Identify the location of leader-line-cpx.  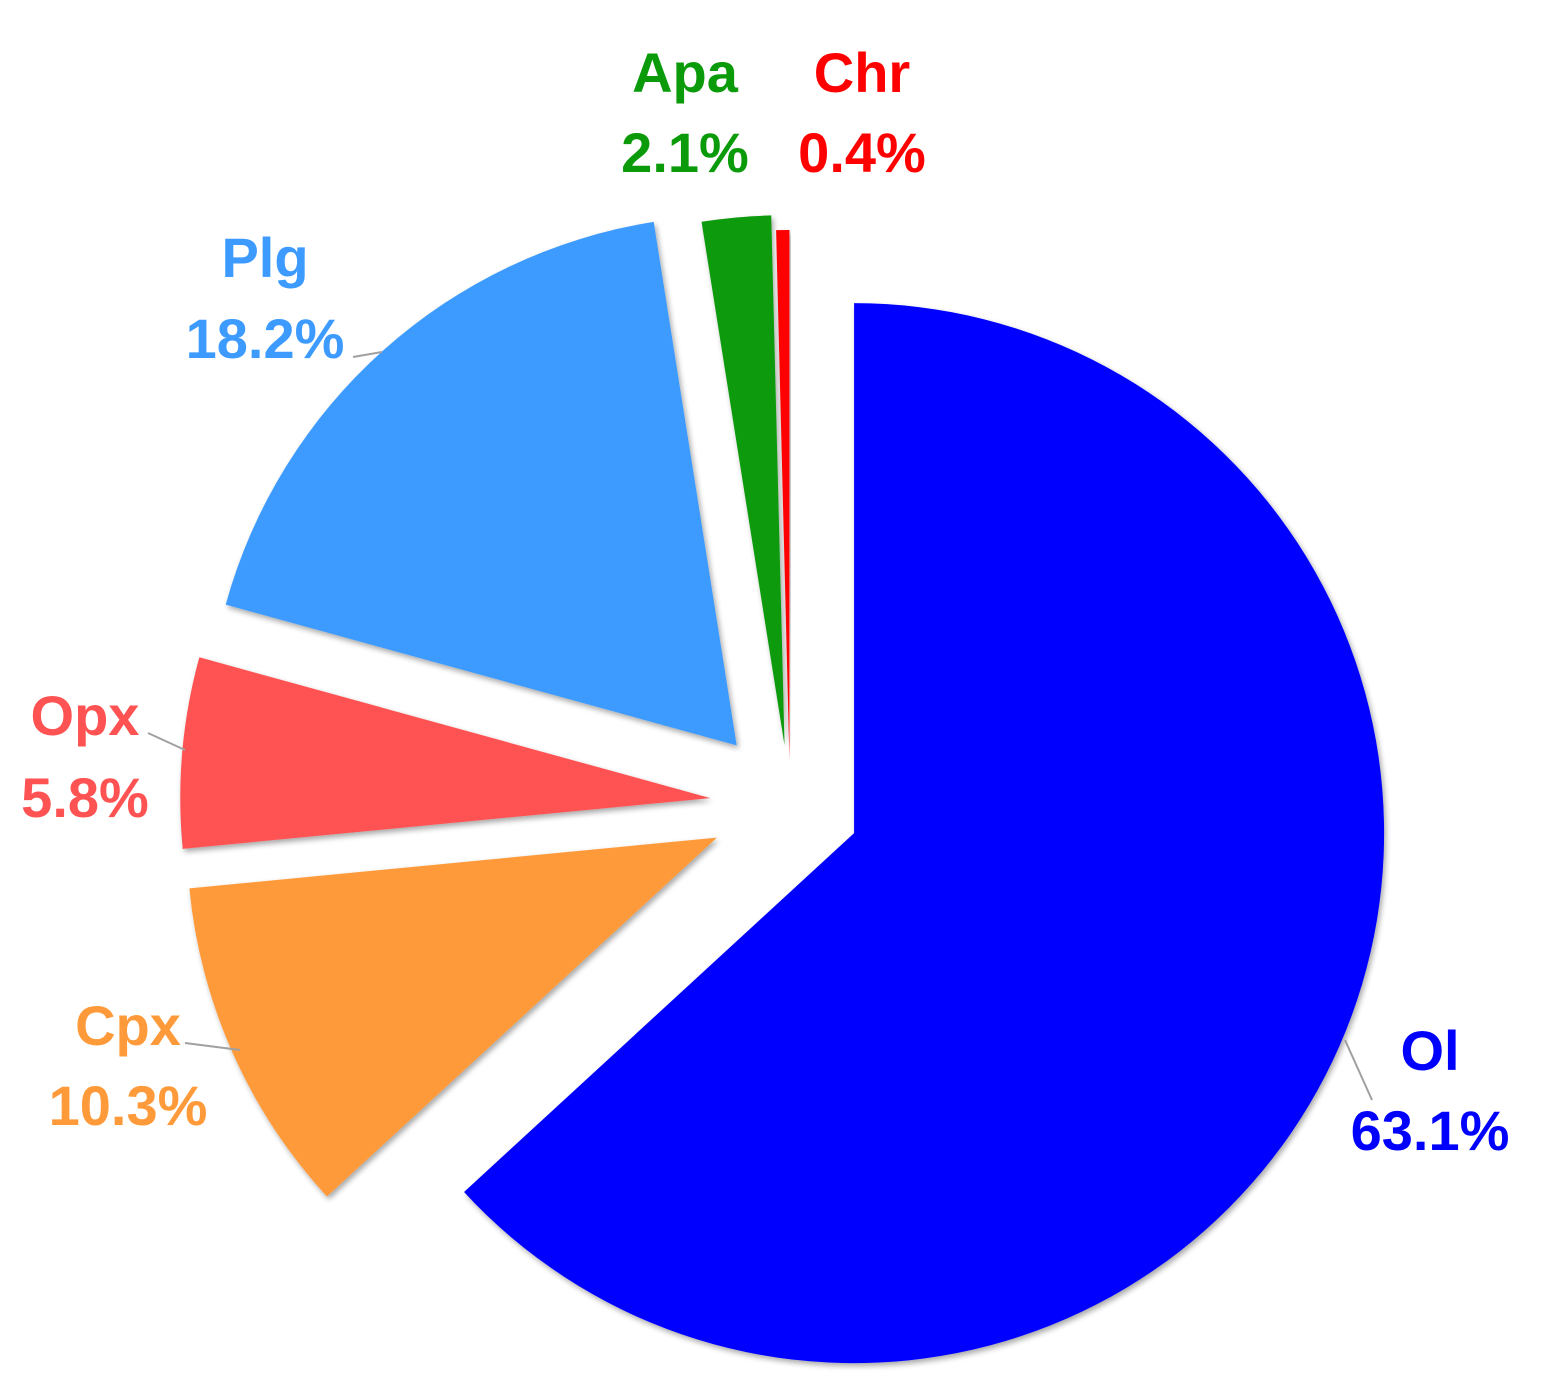
(212, 1046).